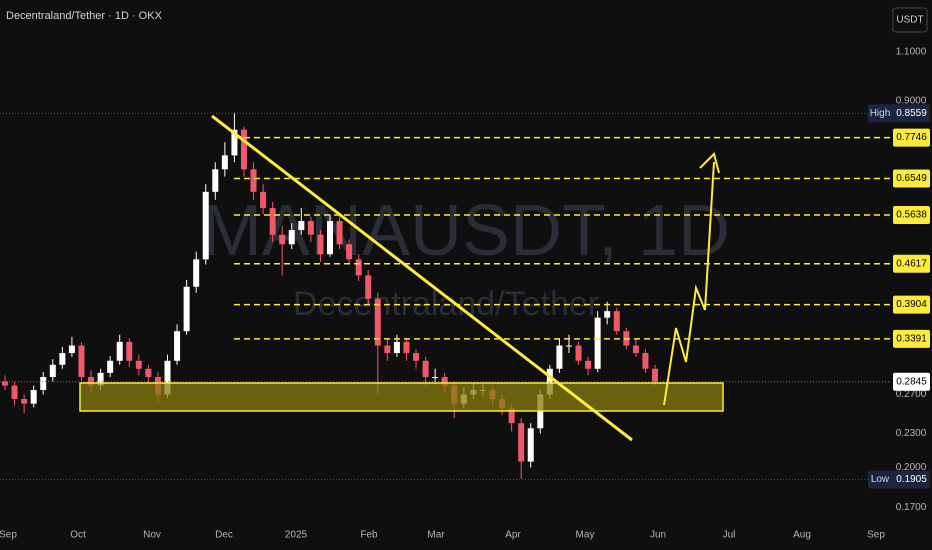  What do you see at coordinates (802, 535) in the screenshot?
I see `x-tick-label: Aug` at bounding box center [802, 535].